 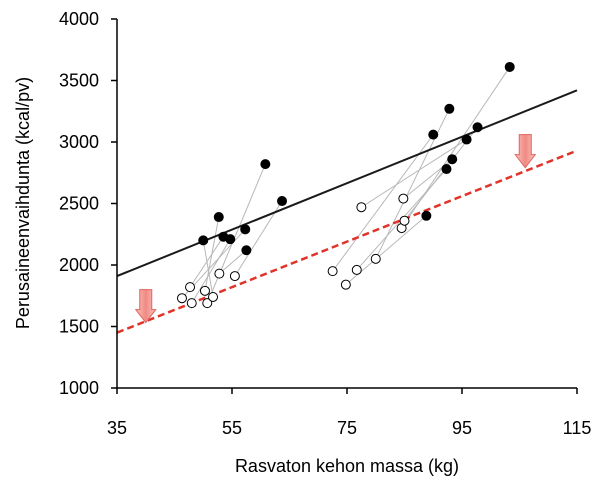 I want to click on y-ticks: 1000 1500 2000 2500 3000 3500 4000, so click(x=88, y=203).